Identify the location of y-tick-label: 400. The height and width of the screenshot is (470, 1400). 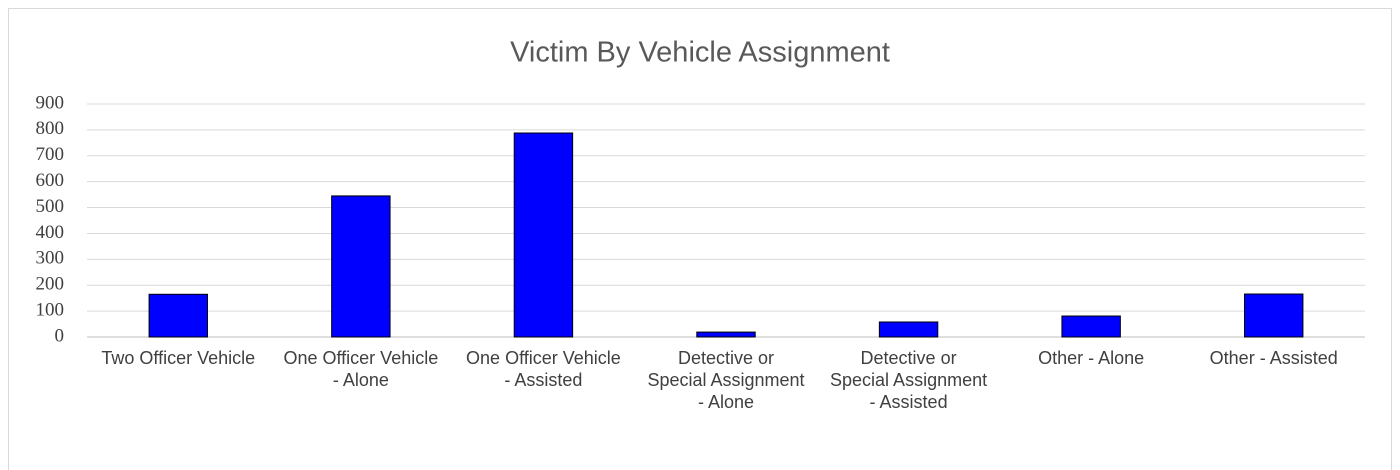
(50, 232).